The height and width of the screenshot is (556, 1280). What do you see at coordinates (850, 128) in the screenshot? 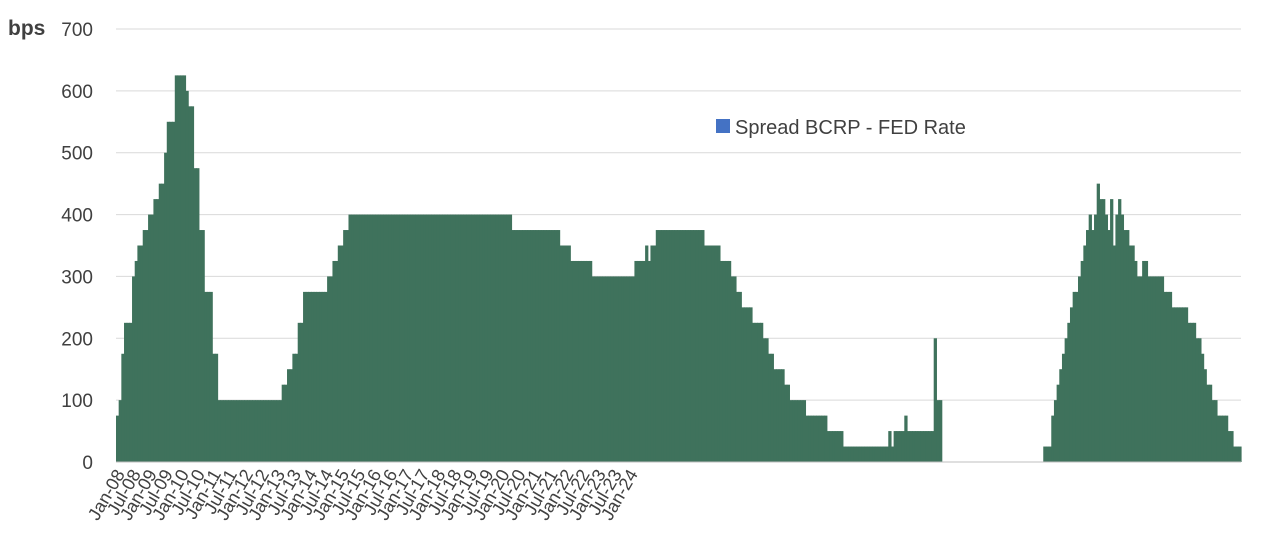
I see `legend-label: Spread BCRP - FED Rate` at bounding box center [850, 128].